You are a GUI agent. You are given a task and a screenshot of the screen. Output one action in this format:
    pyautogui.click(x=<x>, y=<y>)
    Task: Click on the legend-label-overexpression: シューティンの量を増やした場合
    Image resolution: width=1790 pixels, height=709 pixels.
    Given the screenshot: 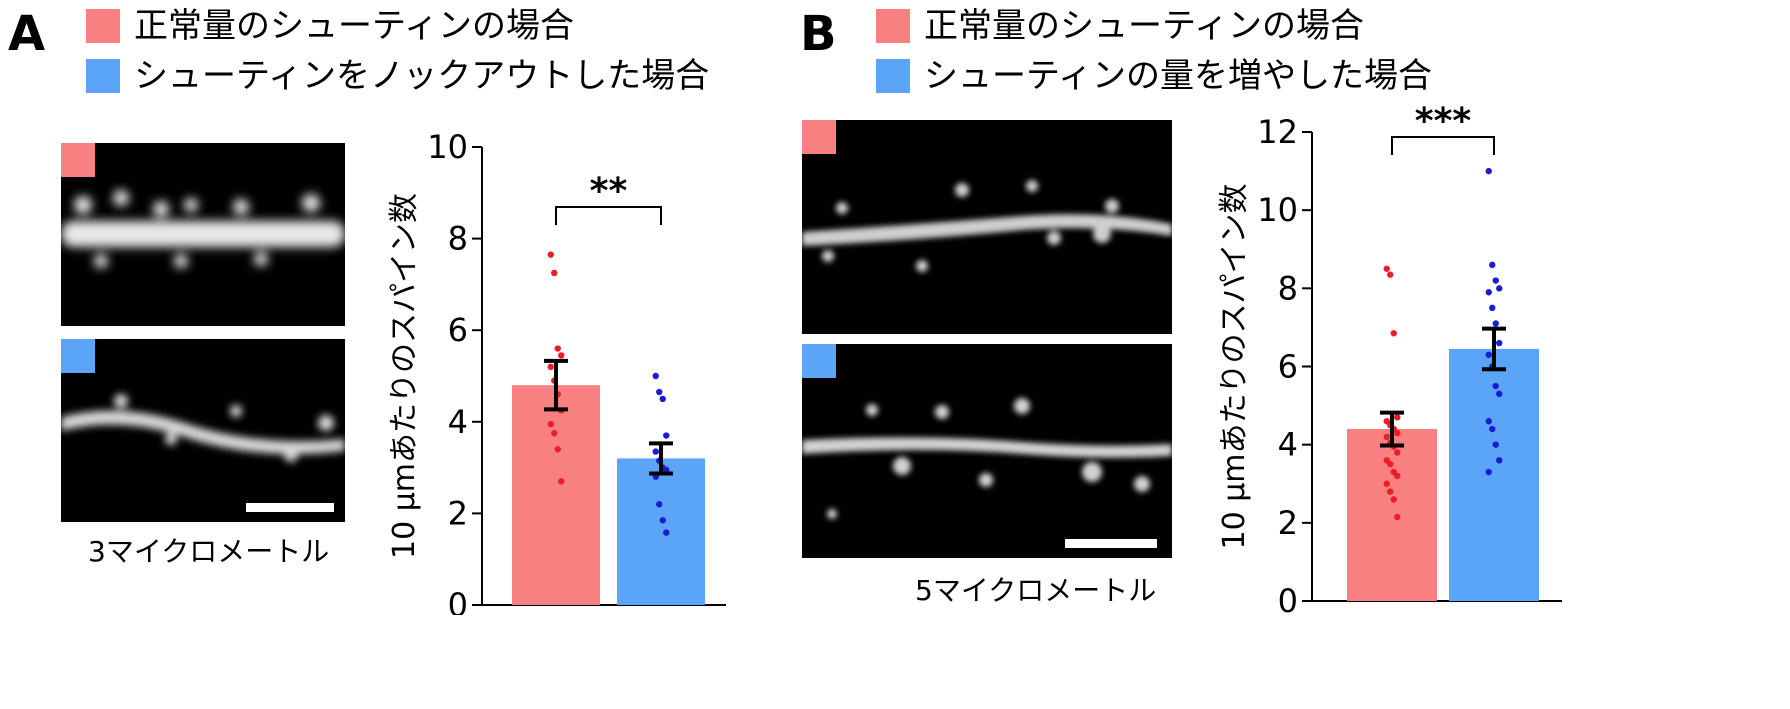 What is the action you would take?
    pyautogui.click(x=1178, y=76)
    